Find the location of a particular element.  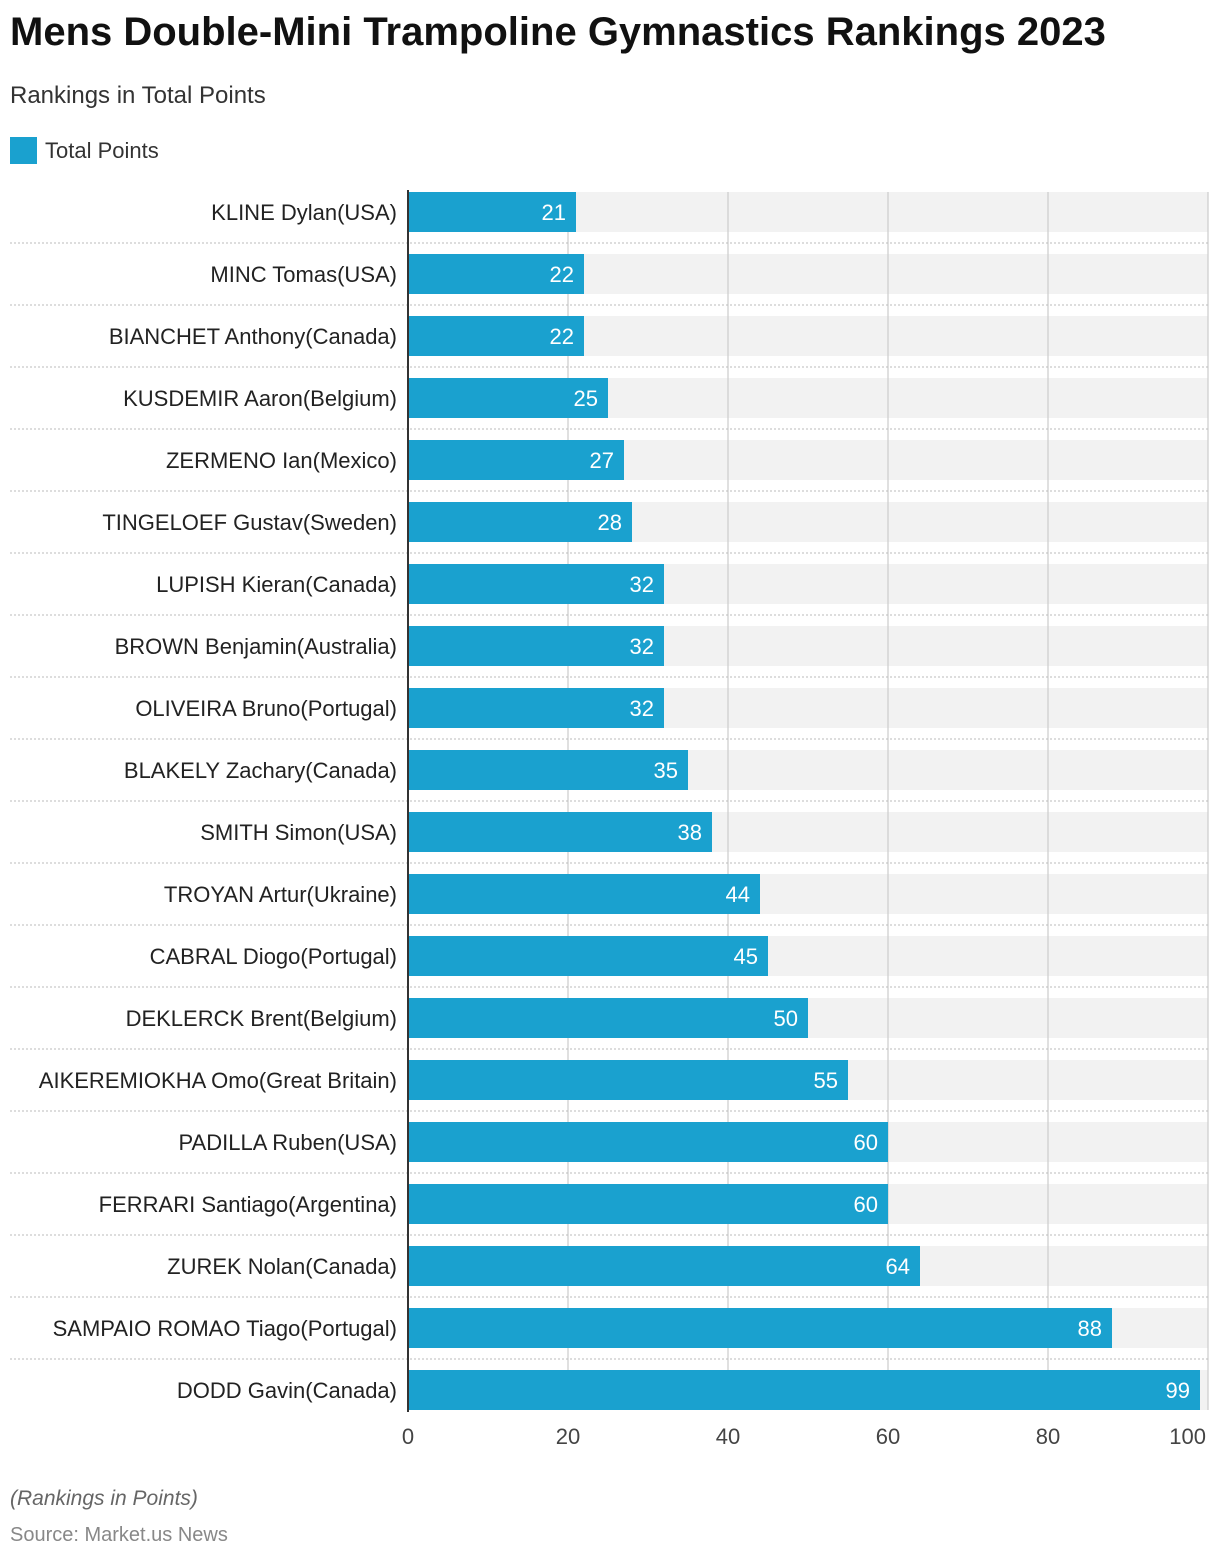

category-label: DEKLERCK Brent(Belgium) is located at coordinates (261, 1018).